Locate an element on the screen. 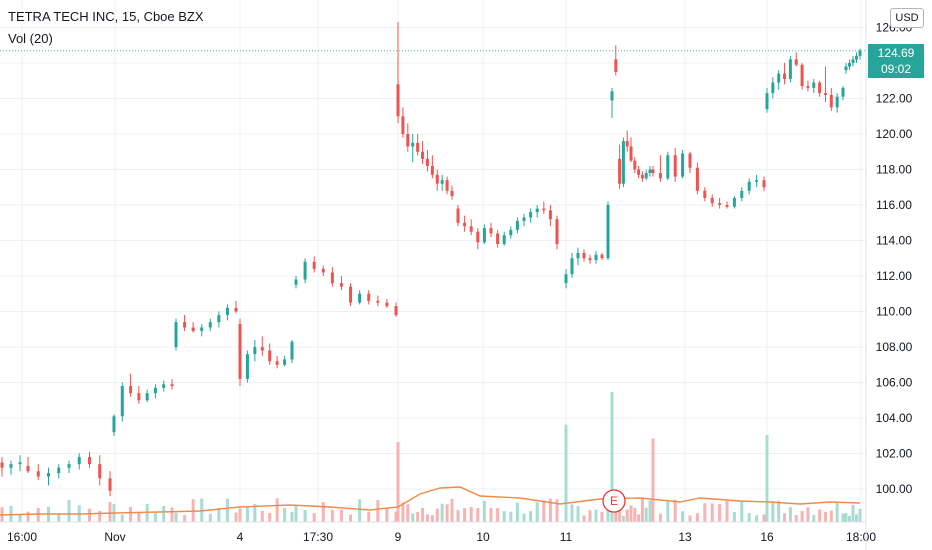 The height and width of the screenshot is (550, 932). chart-legend: TETRA TECH INC, 15, Cboe BZX Vol (20) is located at coordinates (106, 28).